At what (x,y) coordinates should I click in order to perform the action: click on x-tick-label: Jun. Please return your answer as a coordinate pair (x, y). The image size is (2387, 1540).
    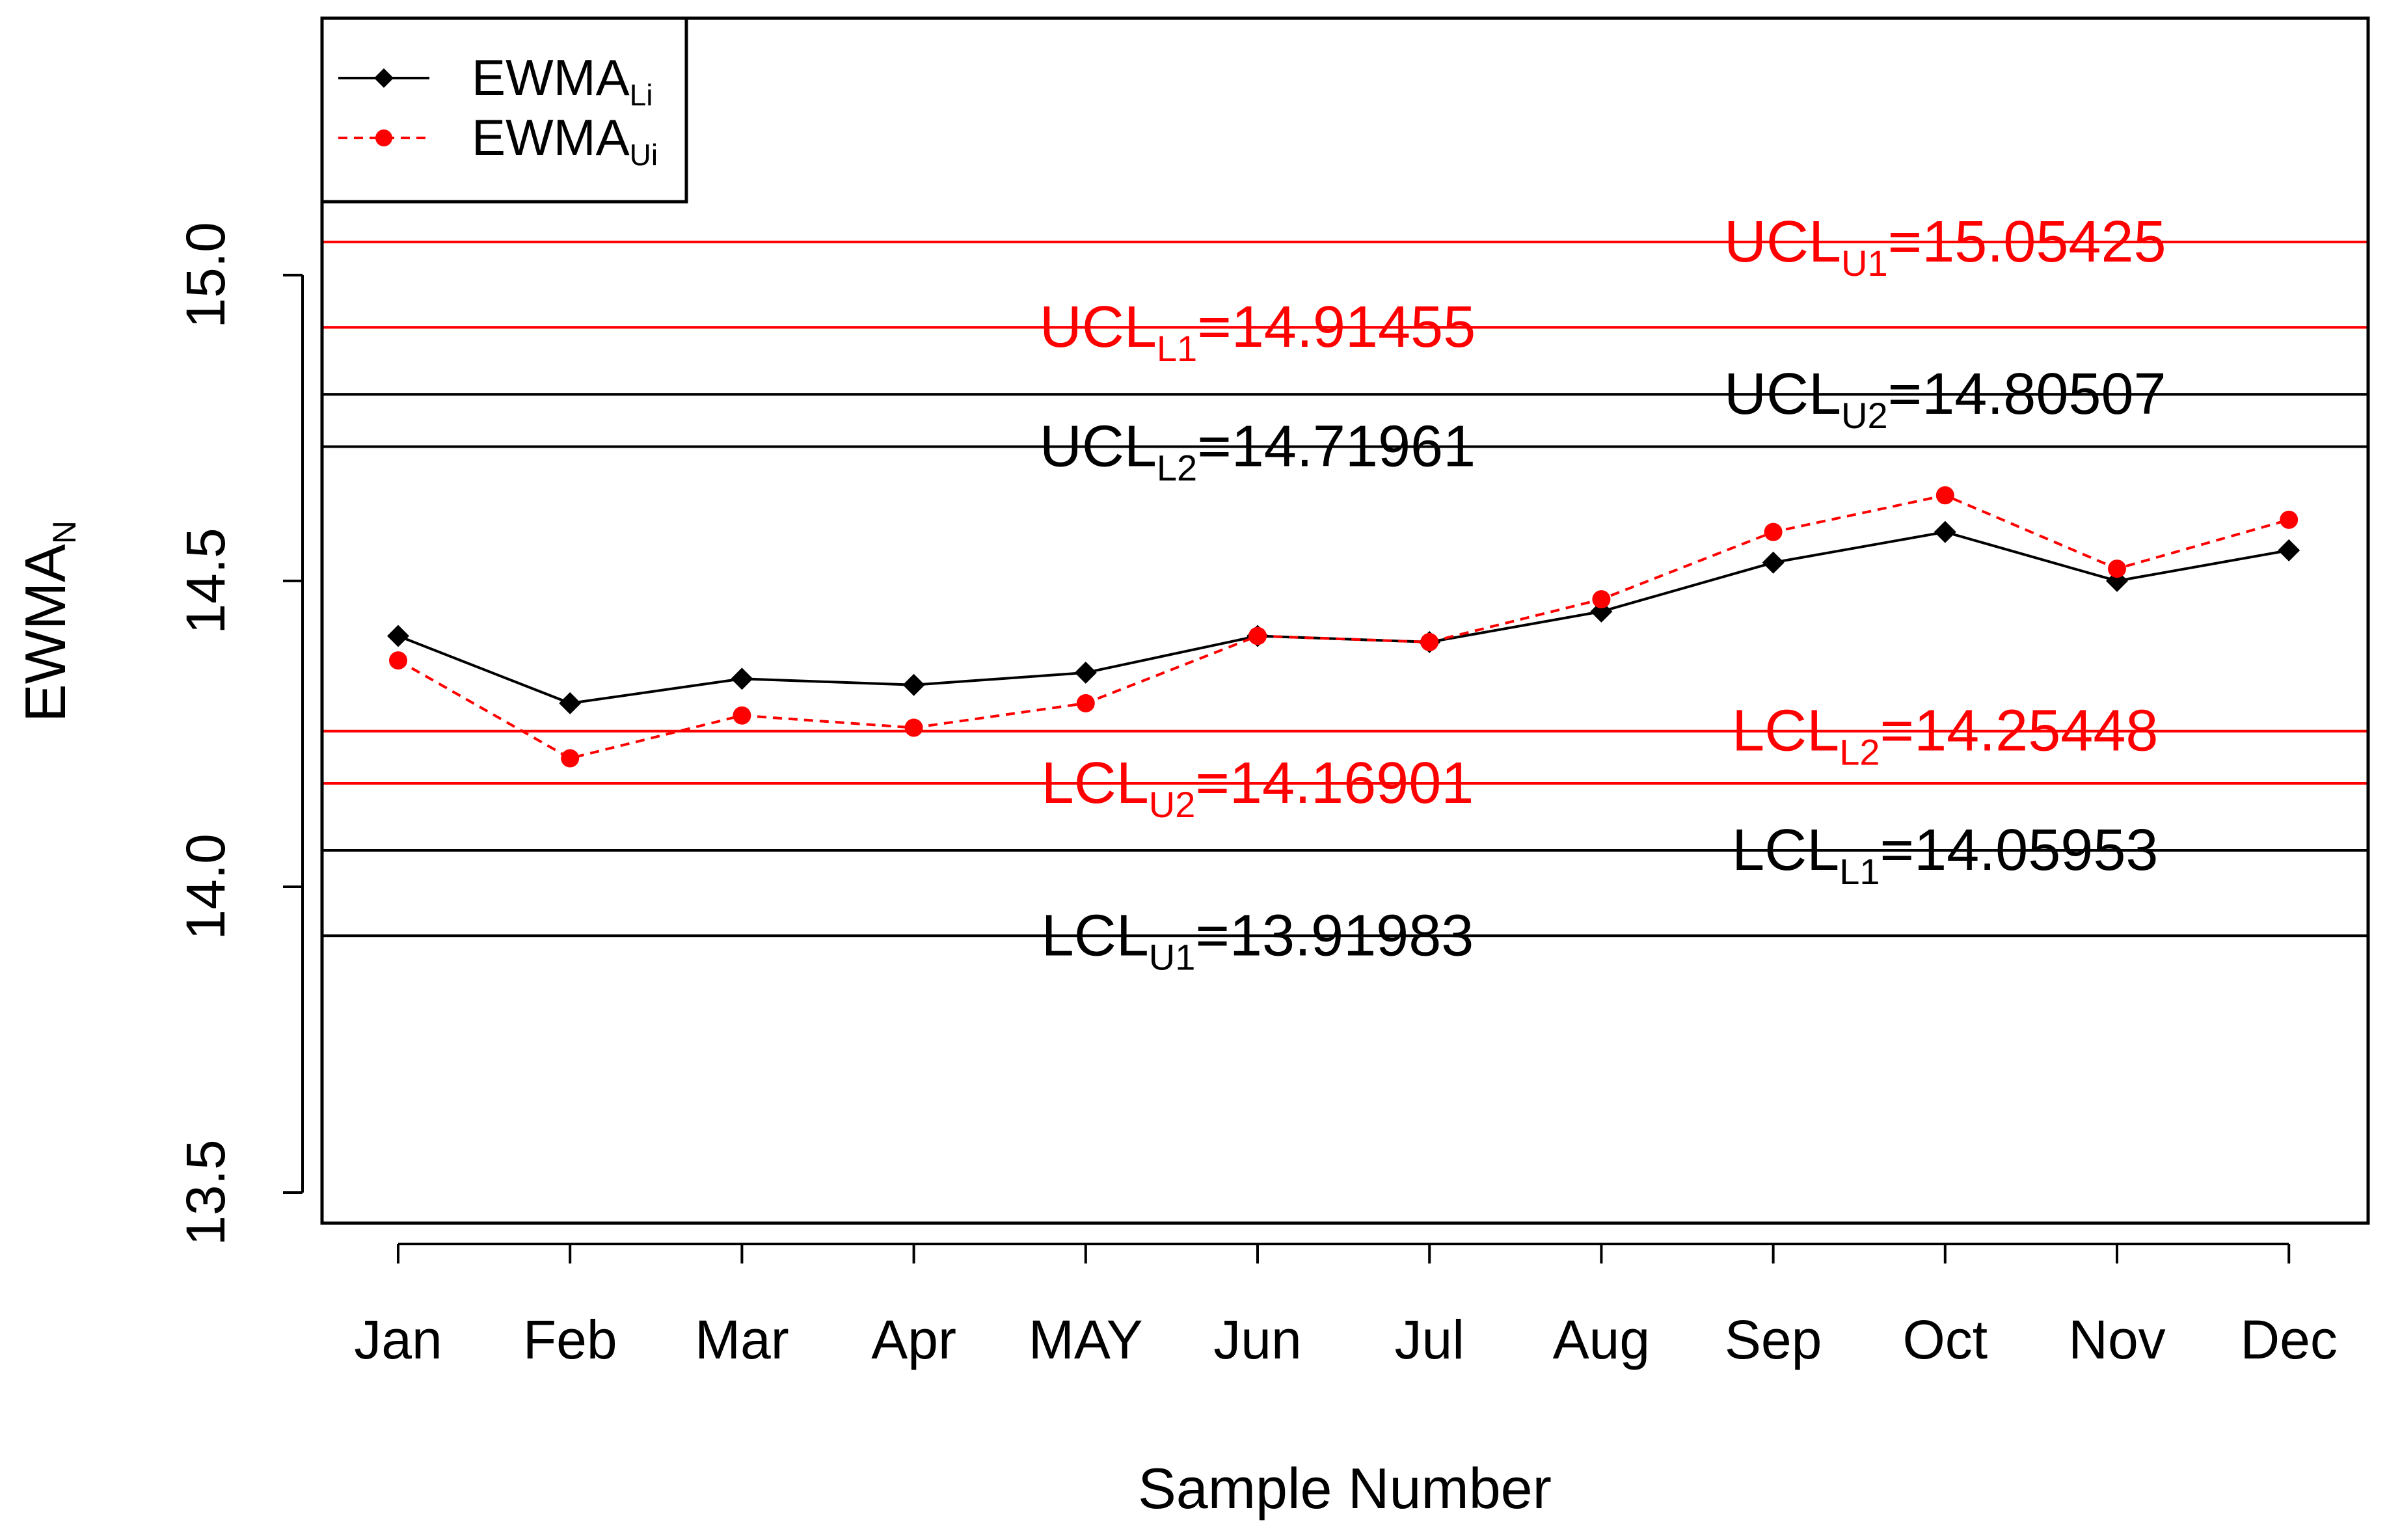
    Looking at the image, I should click on (1257, 1339).